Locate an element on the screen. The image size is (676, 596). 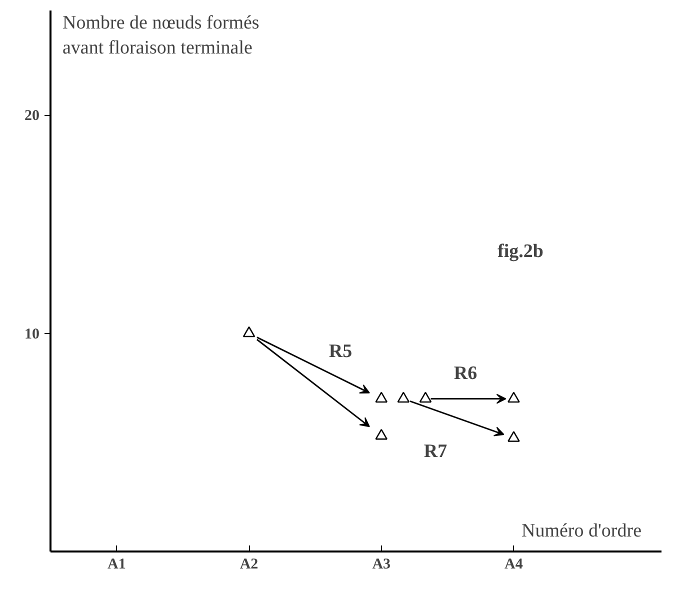
annotation: fig.2b is located at coordinates (521, 251).